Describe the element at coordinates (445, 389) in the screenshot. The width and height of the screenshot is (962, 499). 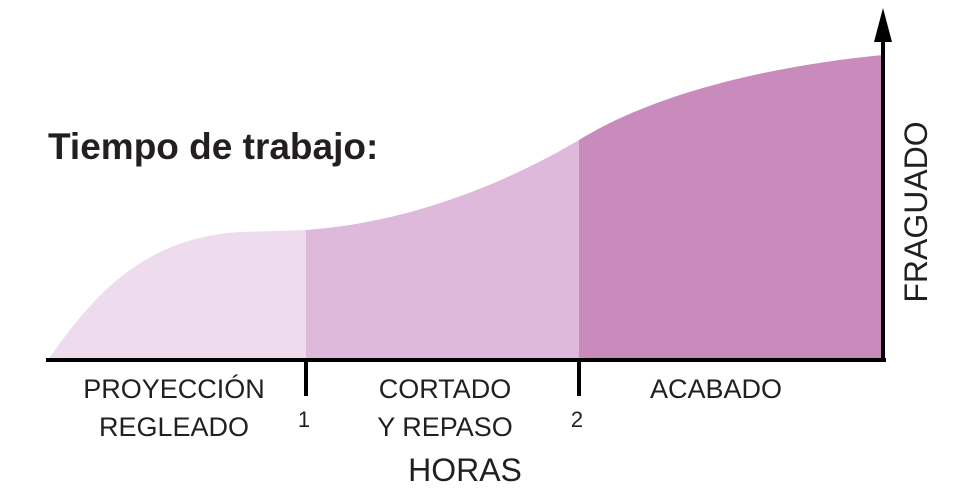
I see `stage-label-cortado-line1: CORTADO` at that location.